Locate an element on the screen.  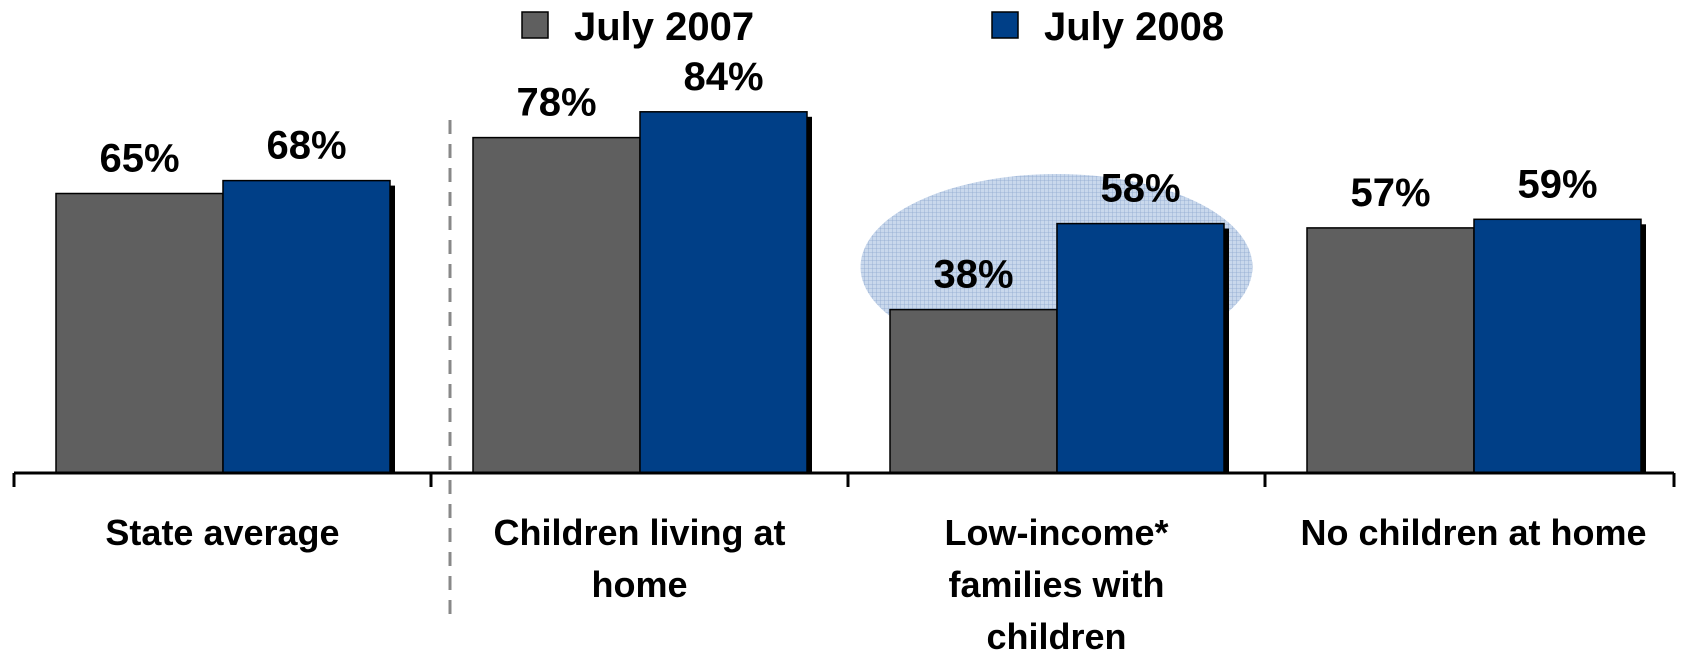
data-label: 68% is located at coordinates (306, 146).